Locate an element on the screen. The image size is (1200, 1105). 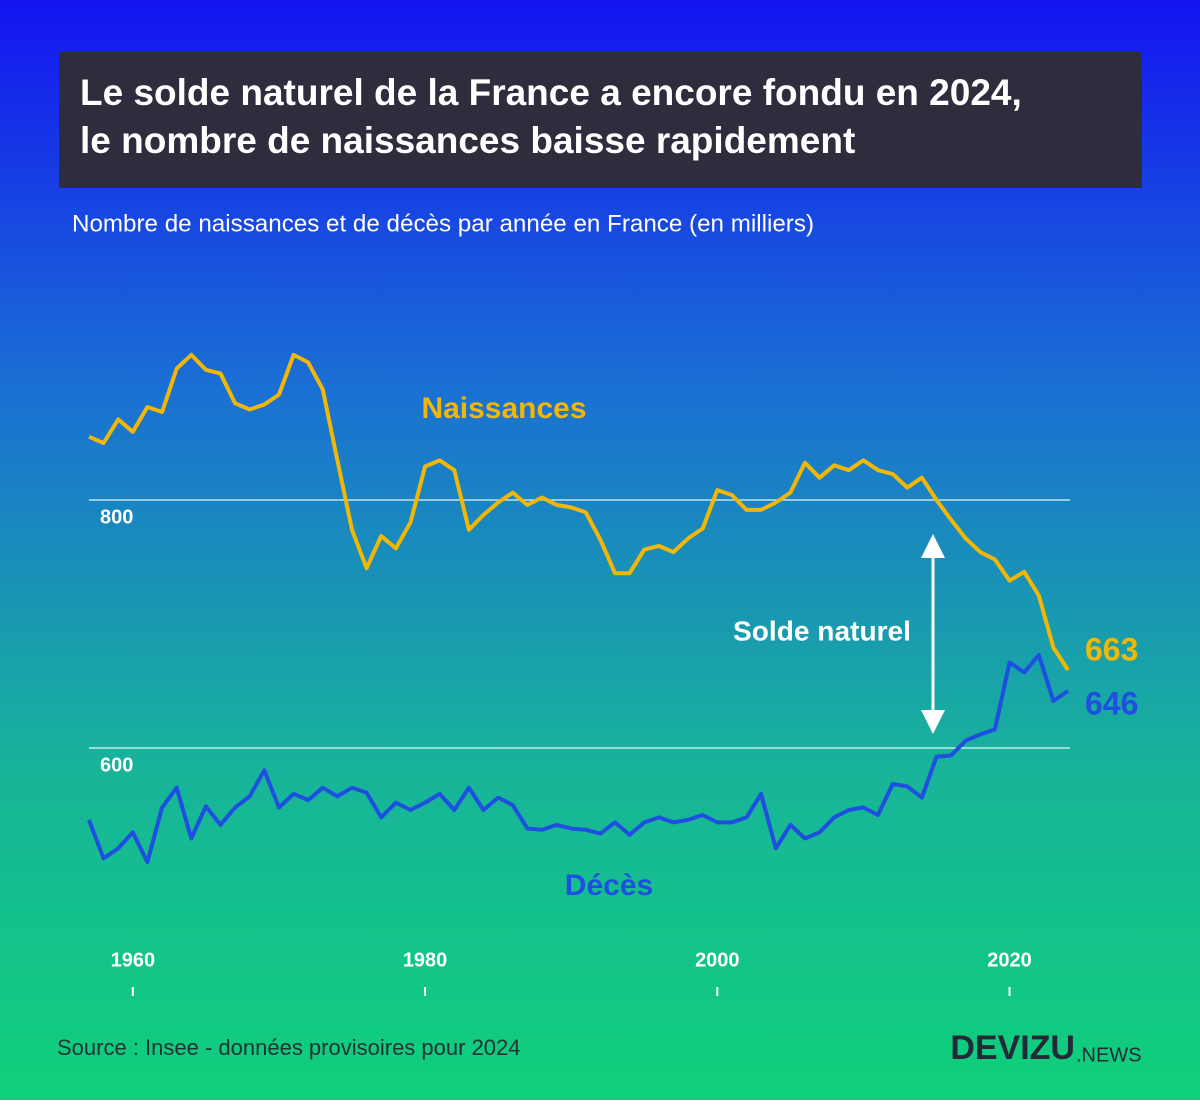
annotation: Solde naturel is located at coordinates (822, 630).